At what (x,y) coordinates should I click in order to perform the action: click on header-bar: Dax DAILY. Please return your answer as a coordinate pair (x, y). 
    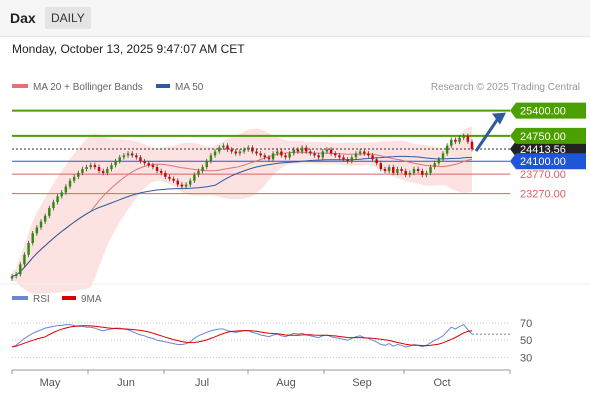
    Looking at the image, I should click on (295, 18).